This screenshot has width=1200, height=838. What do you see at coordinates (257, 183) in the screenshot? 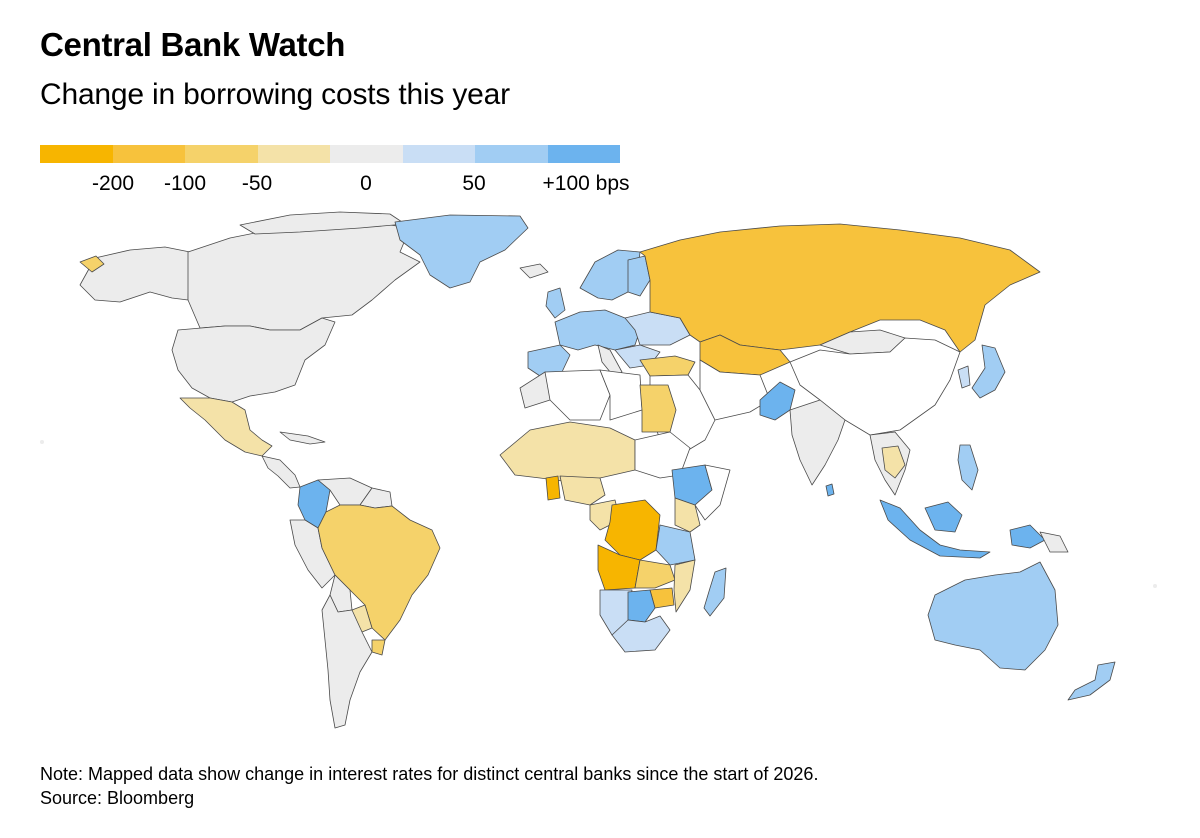
I see `legend-label: -50` at bounding box center [257, 183].